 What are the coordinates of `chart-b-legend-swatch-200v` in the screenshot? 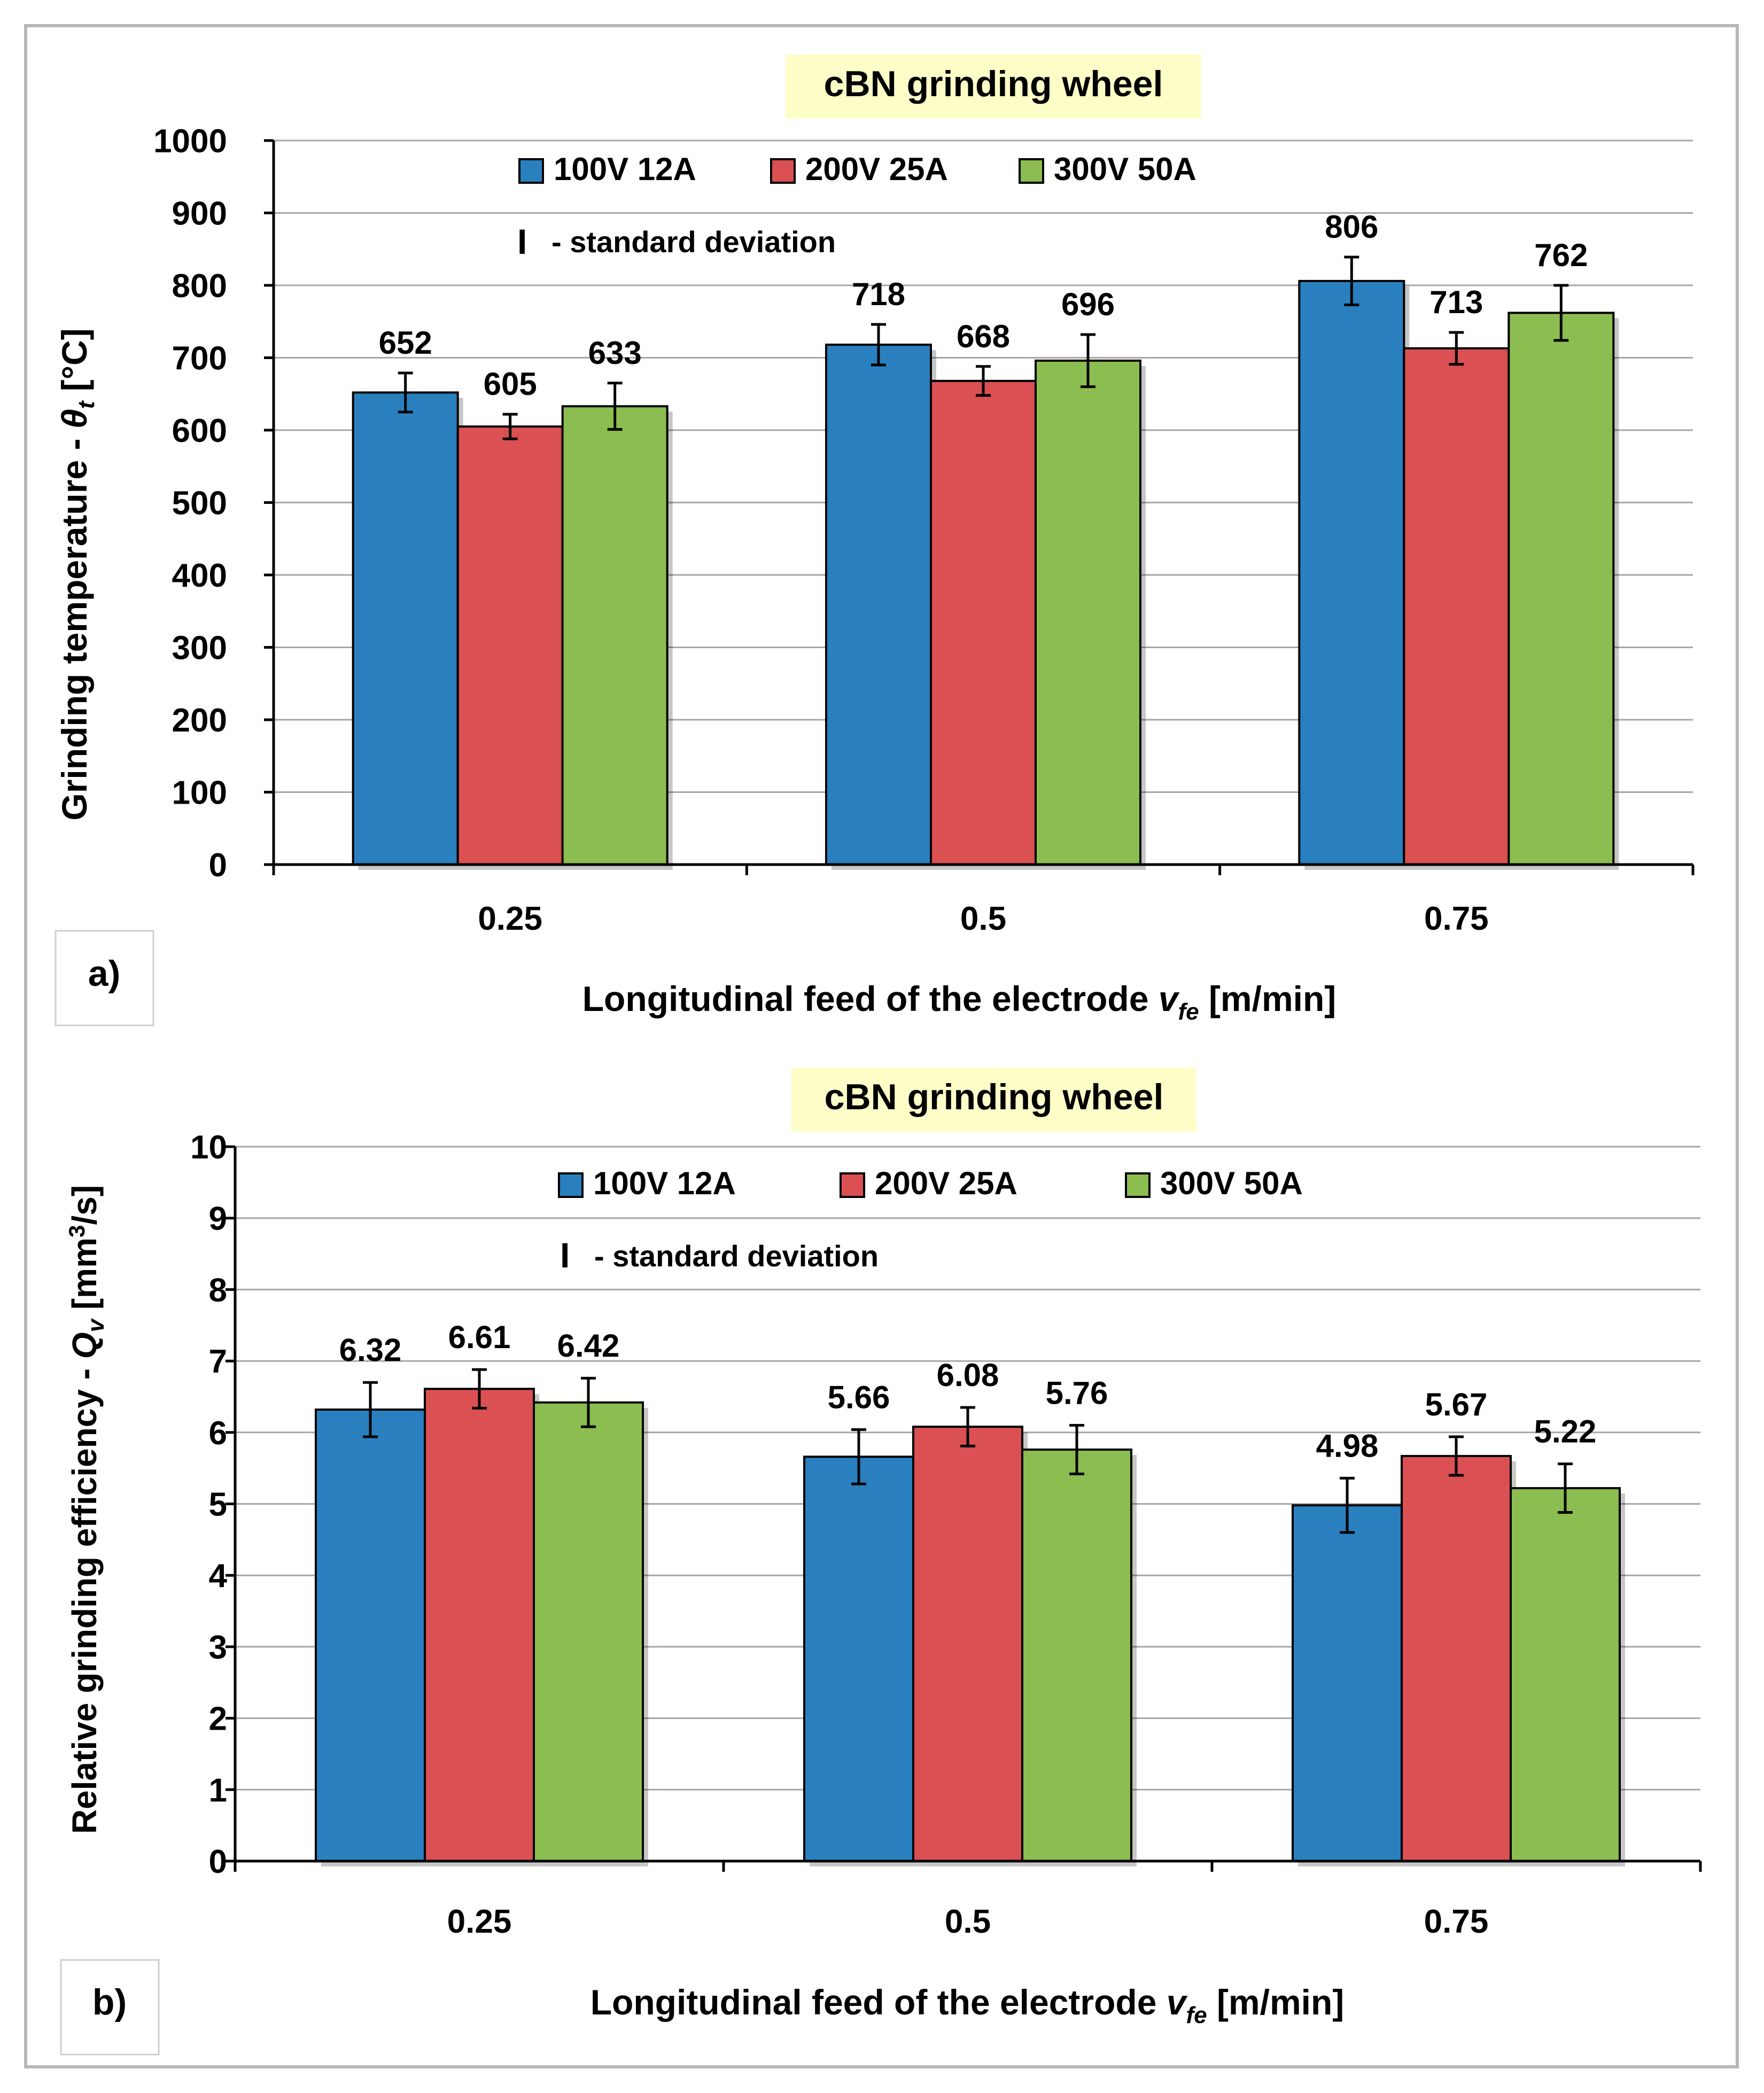 It's located at (852, 1185).